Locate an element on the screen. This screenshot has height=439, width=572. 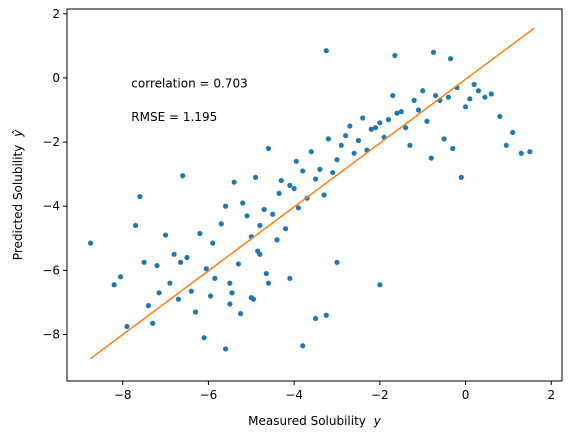
x-axis-label-var: y is located at coordinates (377, 421).